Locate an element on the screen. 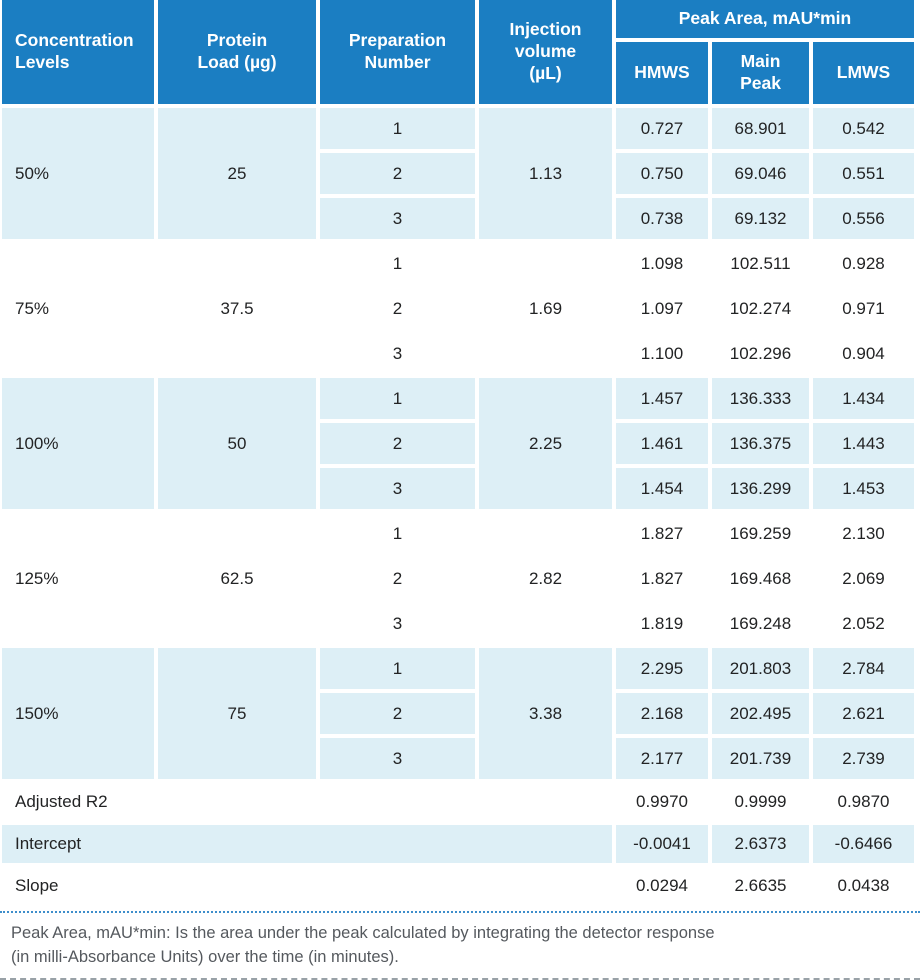  summary-label-cell: Slope is located at coordinates (307, 886).